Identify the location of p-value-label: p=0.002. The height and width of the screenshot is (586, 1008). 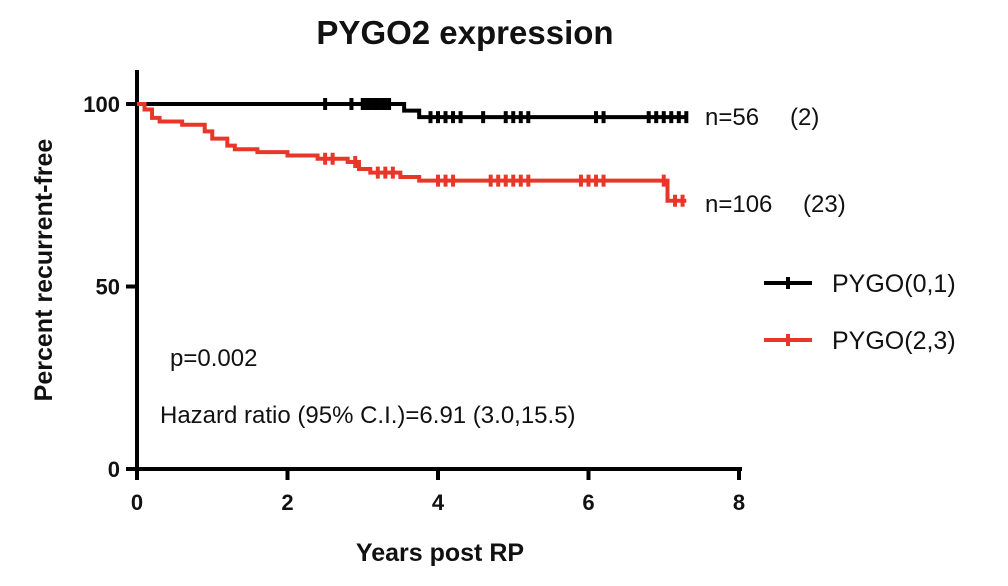
(213, 358).